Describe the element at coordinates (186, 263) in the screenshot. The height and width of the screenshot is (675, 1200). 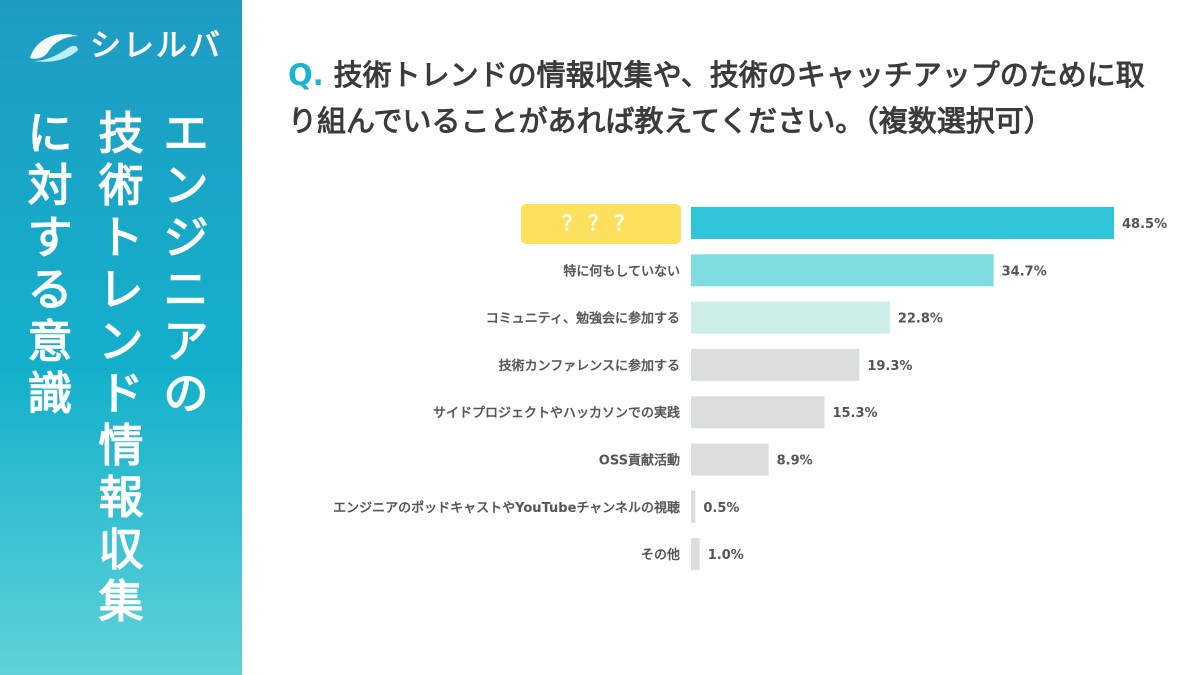
I see `side-title-line-1: エンジニアの` at that location.